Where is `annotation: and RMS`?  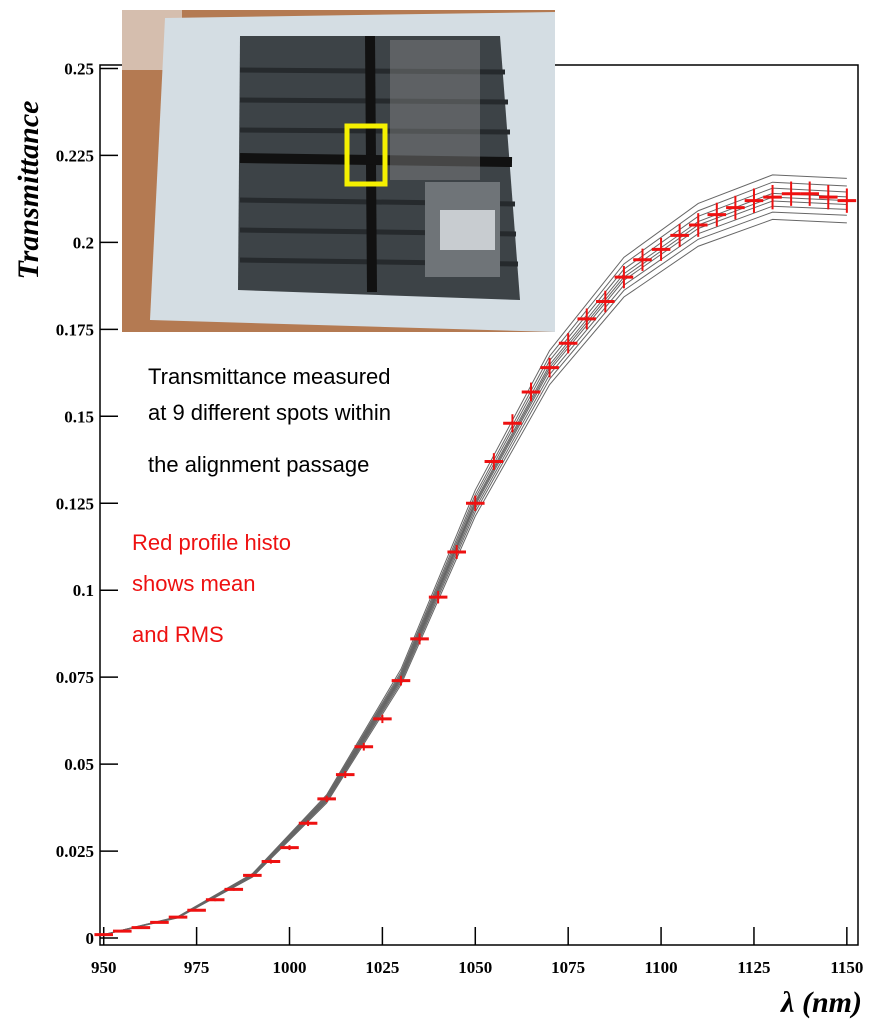
annotation: and RMS is located at coordinates (178, 634).